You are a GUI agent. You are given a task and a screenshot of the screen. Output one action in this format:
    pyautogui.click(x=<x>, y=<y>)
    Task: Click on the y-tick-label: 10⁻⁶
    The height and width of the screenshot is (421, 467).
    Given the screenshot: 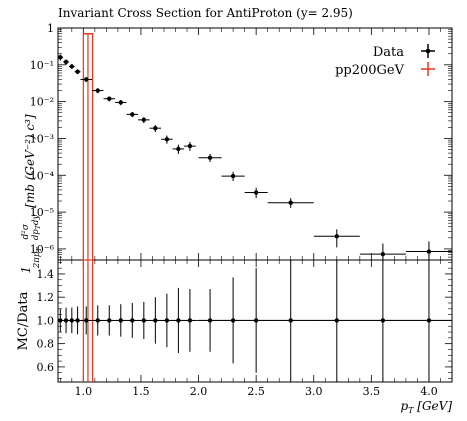 What is the action you would take?
    pyautogui.click(x=42, y=249)
    